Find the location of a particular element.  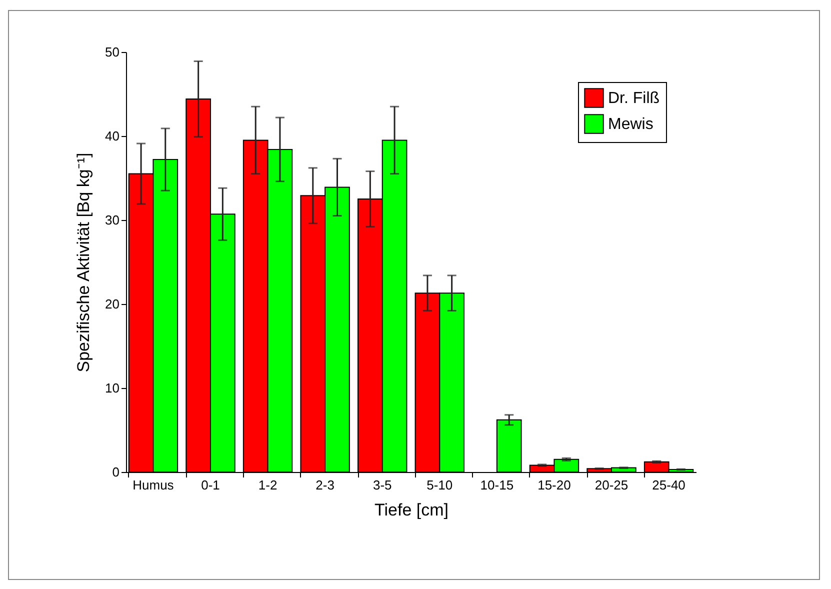

x-axis-title: Tiefe [cm] is located at coordinates (411, 510).